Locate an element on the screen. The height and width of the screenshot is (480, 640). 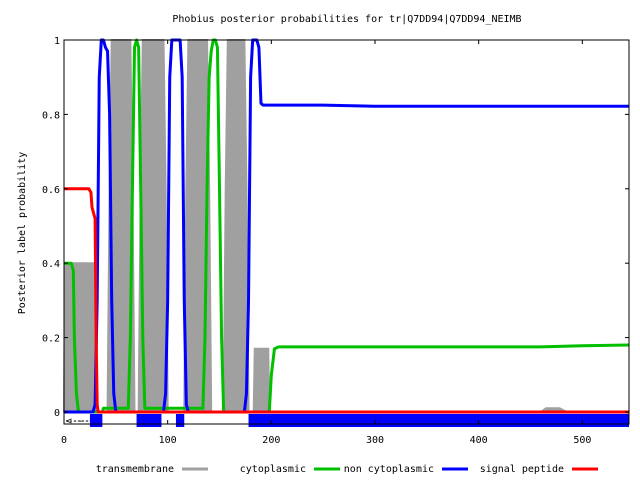
topology-arrow-label: <----- is located at coordinates (84, 421).